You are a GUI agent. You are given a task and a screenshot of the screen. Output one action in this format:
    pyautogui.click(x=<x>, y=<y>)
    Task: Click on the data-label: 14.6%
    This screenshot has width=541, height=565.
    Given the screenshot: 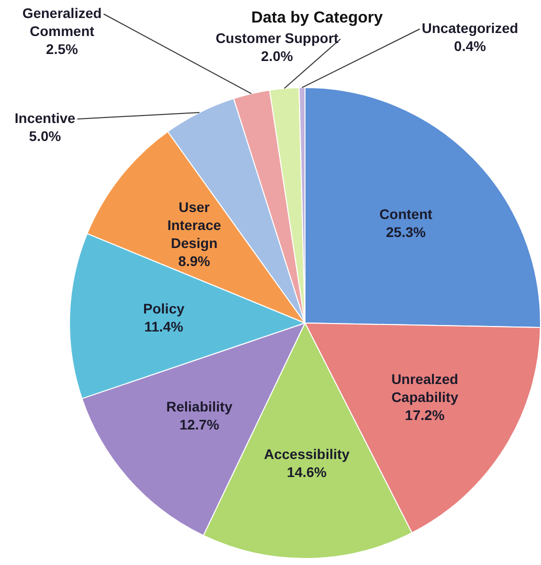 What is the action you would take?
    pyautogui.click(x=307, y=472)
    